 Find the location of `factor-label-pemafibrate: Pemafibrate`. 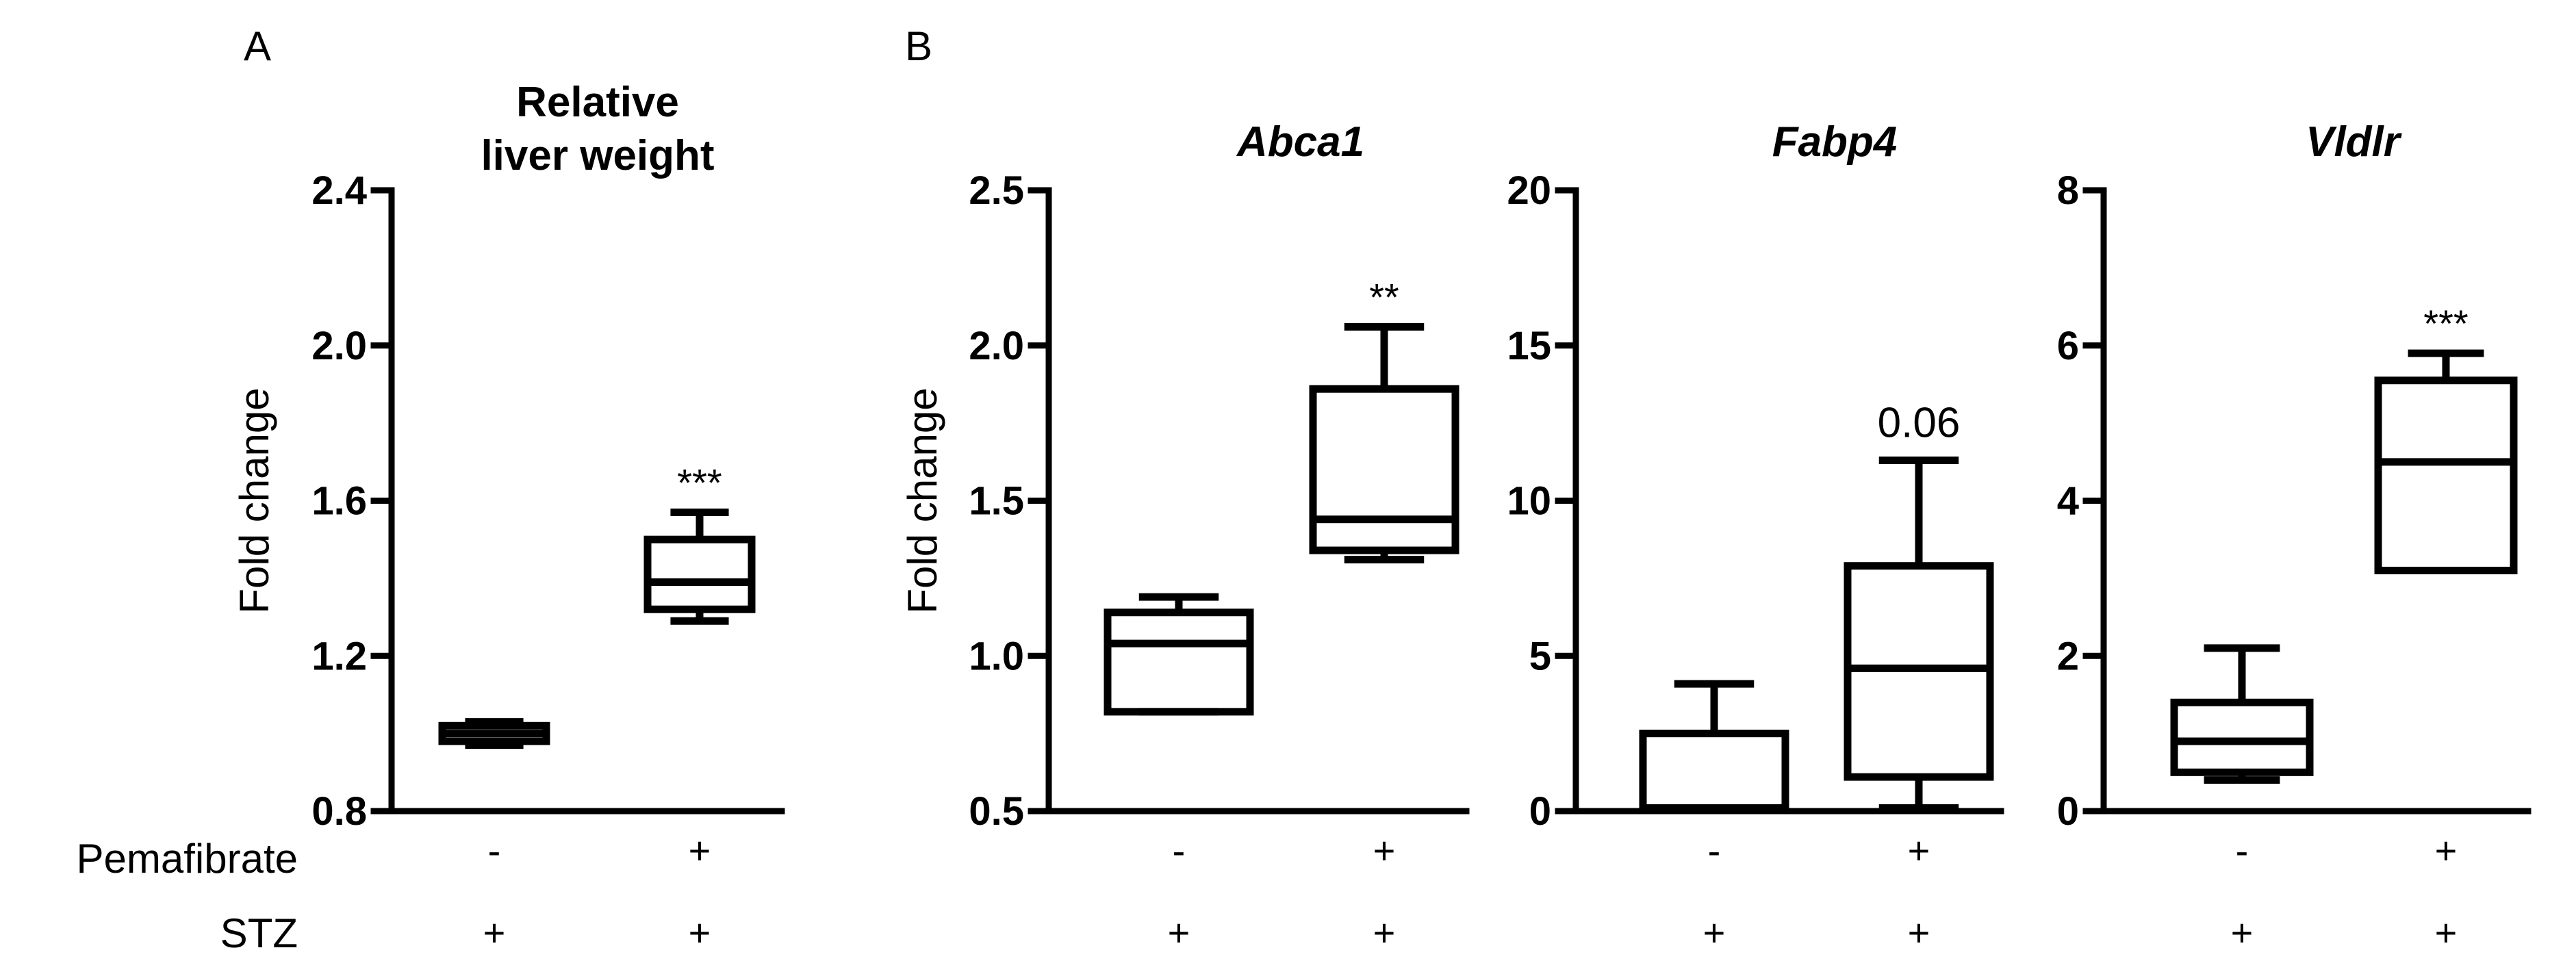

factor-label-pemafibrate: Pemafibrate is located at coordinates (187, 859).